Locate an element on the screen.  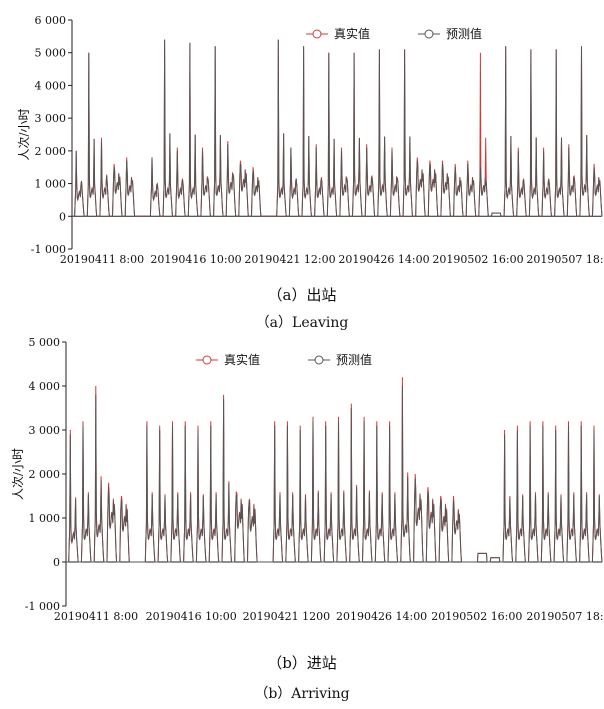
chart-a-y-tick-label: 5 000 is located at coordinates (51, 53).